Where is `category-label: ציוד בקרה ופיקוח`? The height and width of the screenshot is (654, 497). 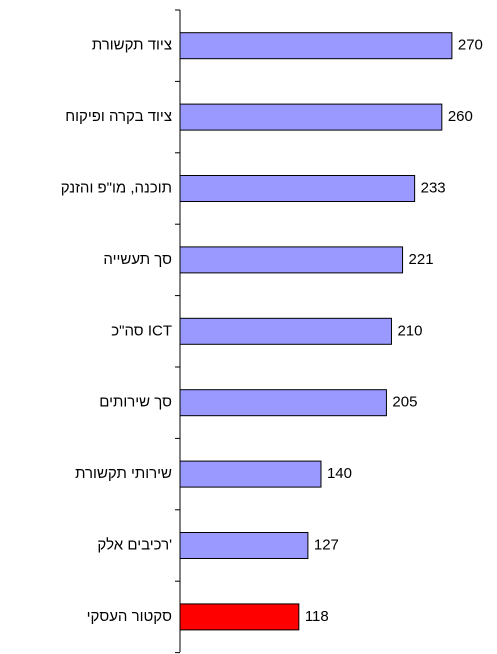 category-label: ציוד בקרה ופיקוח is located at coordinates (118, 116).